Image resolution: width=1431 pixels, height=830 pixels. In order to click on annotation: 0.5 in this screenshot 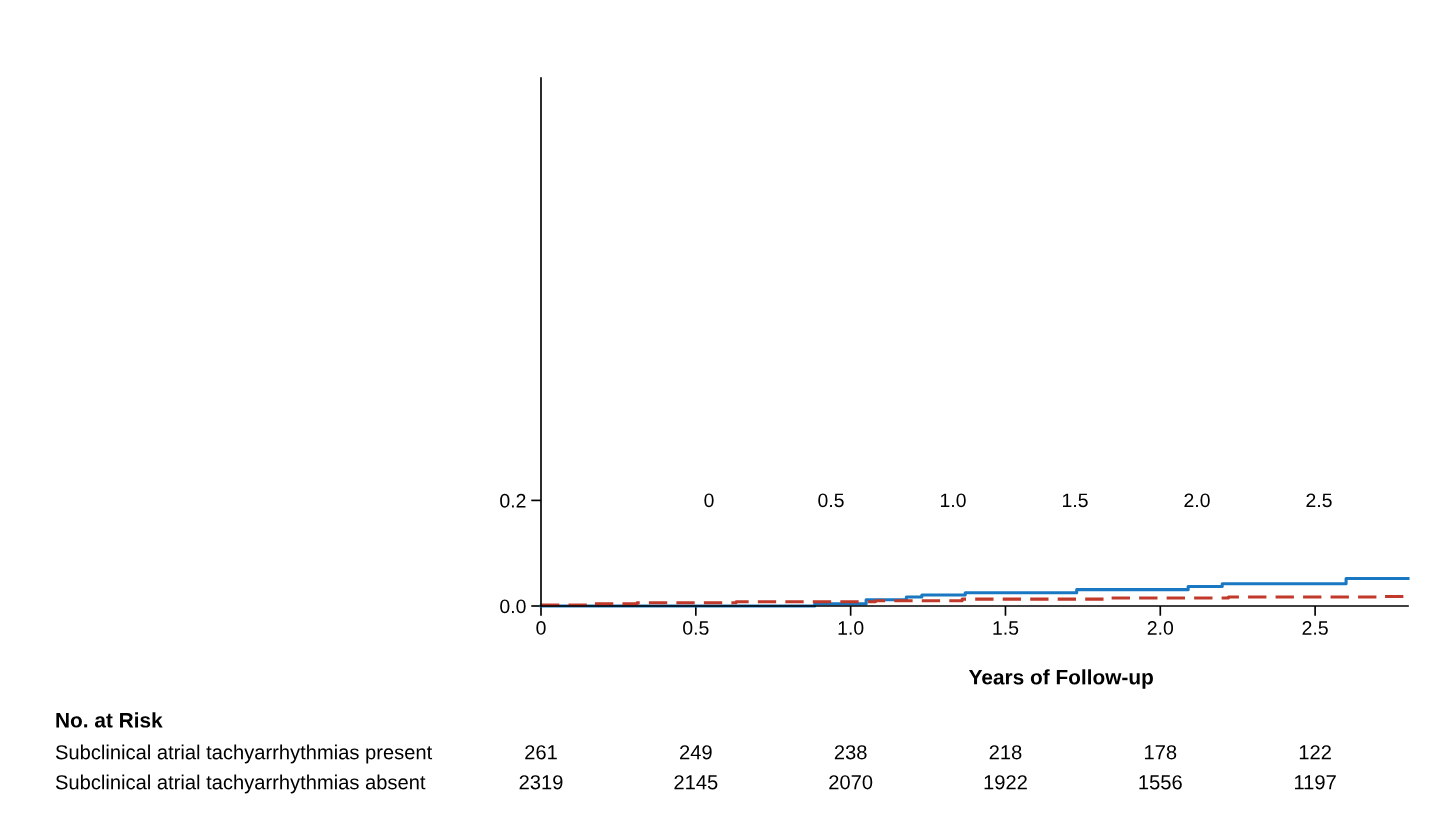, I will do `click(831, 500)`.